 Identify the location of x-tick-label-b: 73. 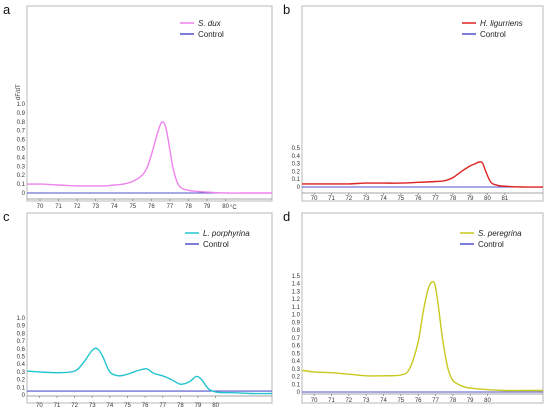
(366, 199).